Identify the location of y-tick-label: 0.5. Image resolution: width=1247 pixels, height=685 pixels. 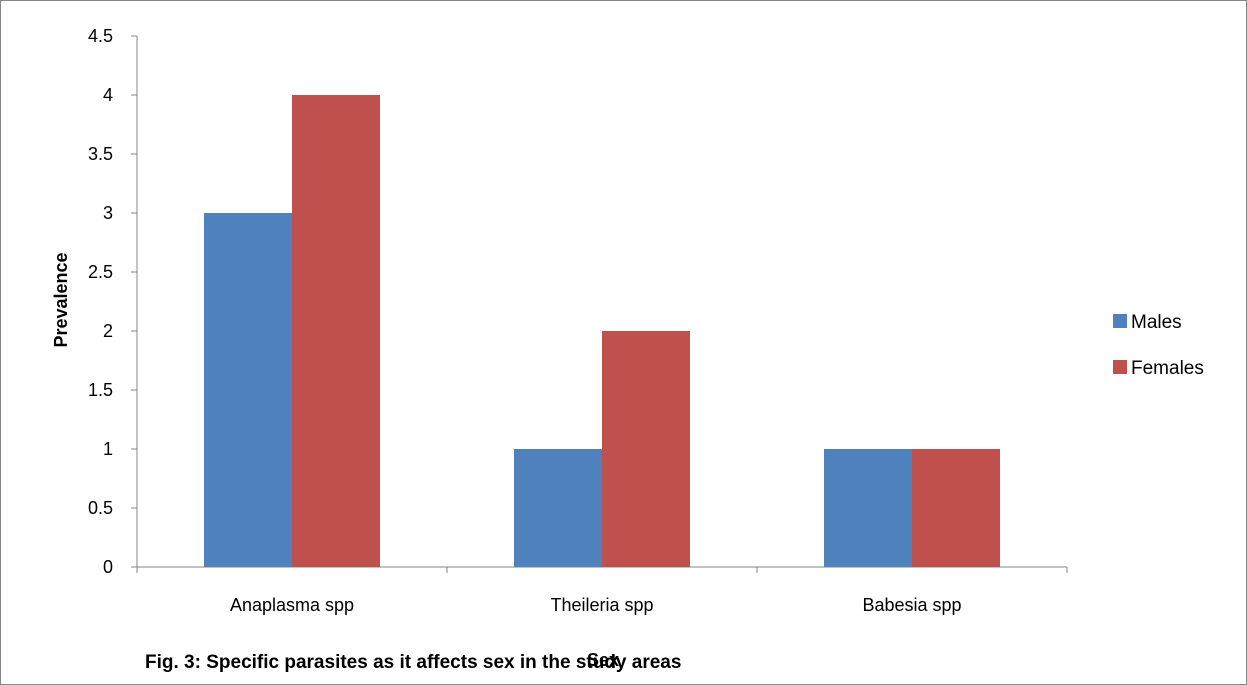
(100, 508).